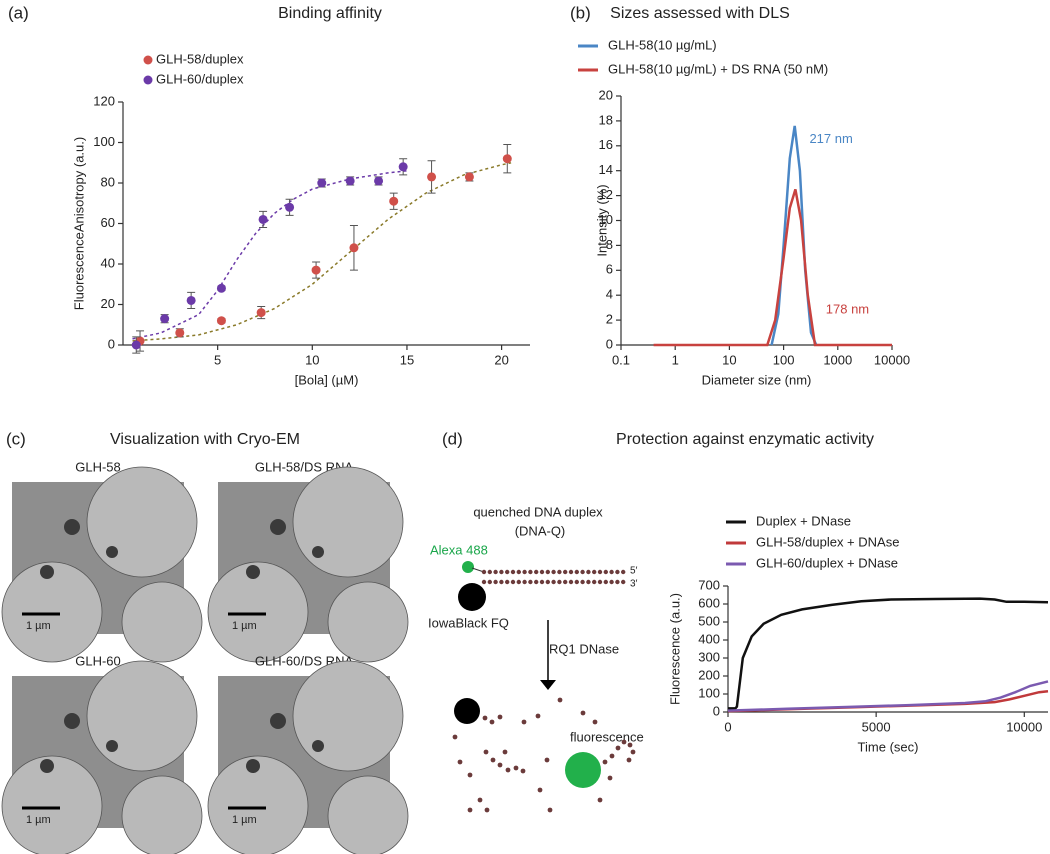 This screenshot has width=1050, height=854. What do you see at coordinates (709, 584) in the screenshot?
I see `y-tick-label: 700` at bounding box center [709, 584].